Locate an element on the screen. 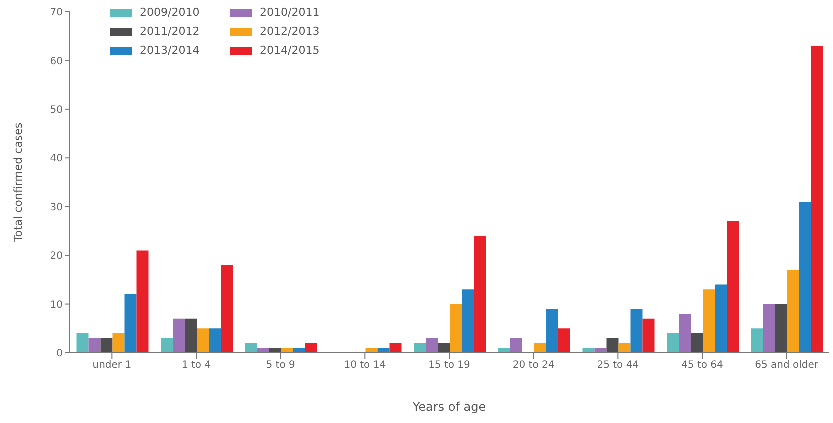 Image resolution: width=833 pixels, height=423 pixels. legend-label: 2009/2010 is located at coordinates (170, 12).